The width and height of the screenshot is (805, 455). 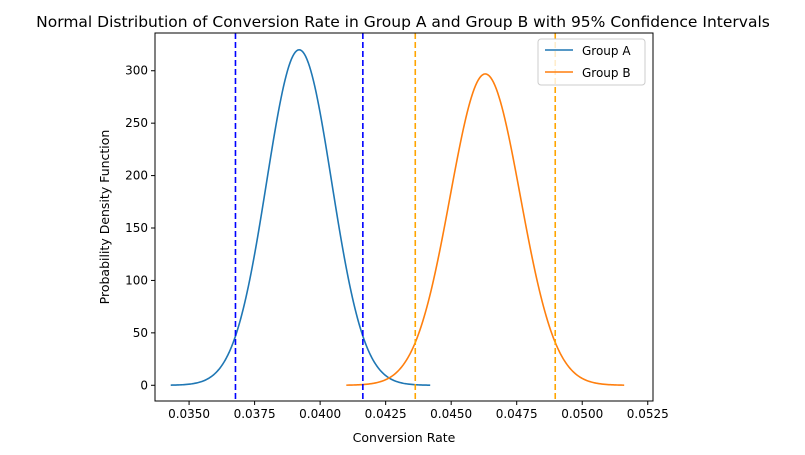 I want to click on y-tick-label: 250, so click(x=136, y=123).